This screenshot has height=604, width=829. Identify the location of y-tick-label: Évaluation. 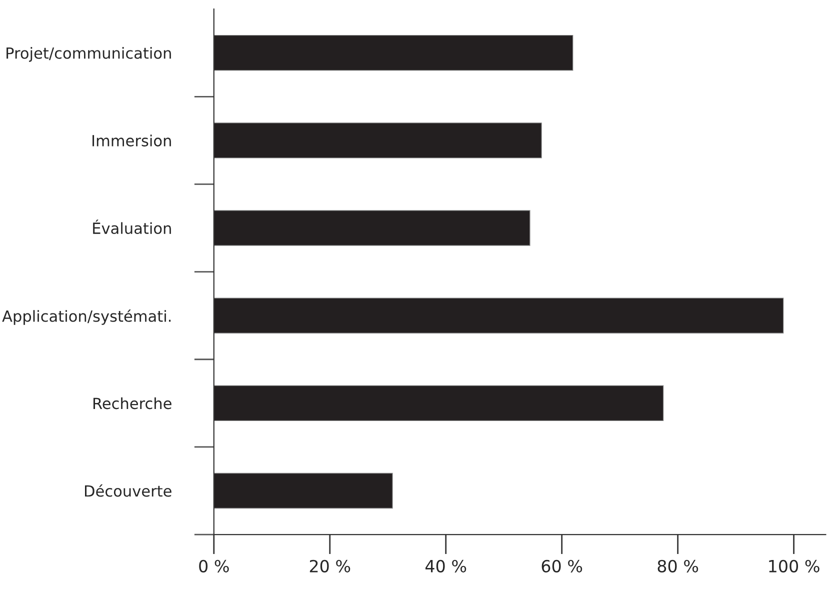
(132, 227).